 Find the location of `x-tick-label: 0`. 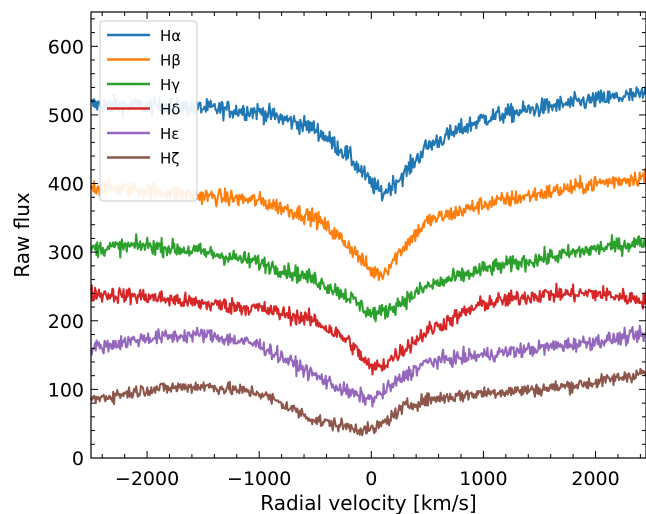

x-tick-label: 0 is located at coordinates (371, 479).